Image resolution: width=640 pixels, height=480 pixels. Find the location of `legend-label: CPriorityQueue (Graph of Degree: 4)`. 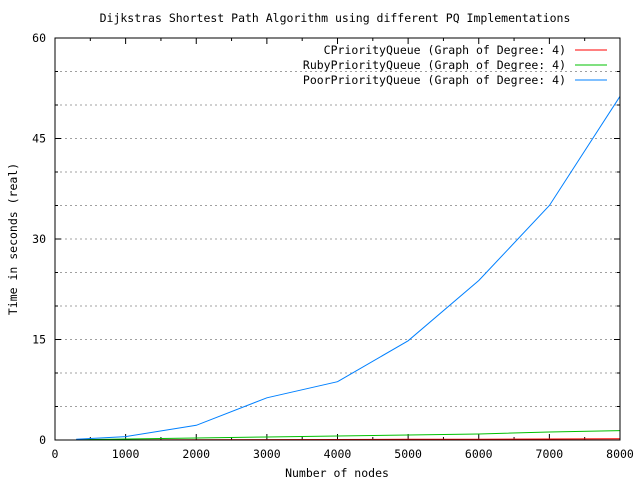

legend-label: CPriorityQueue (Graph of Degree: 4) is located at coordinates (445, 50).